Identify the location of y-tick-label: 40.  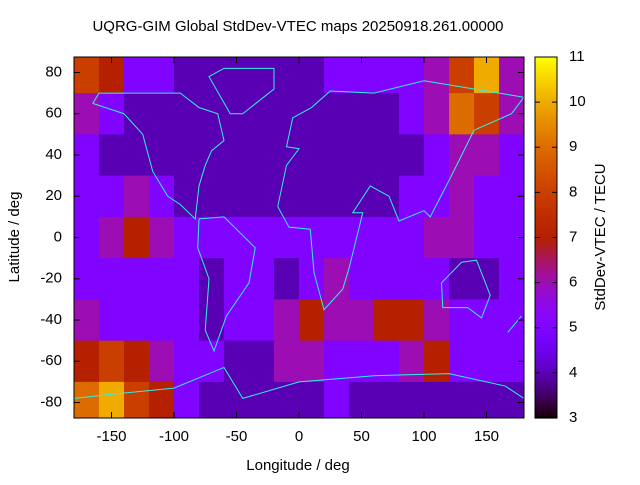
(53, 154).